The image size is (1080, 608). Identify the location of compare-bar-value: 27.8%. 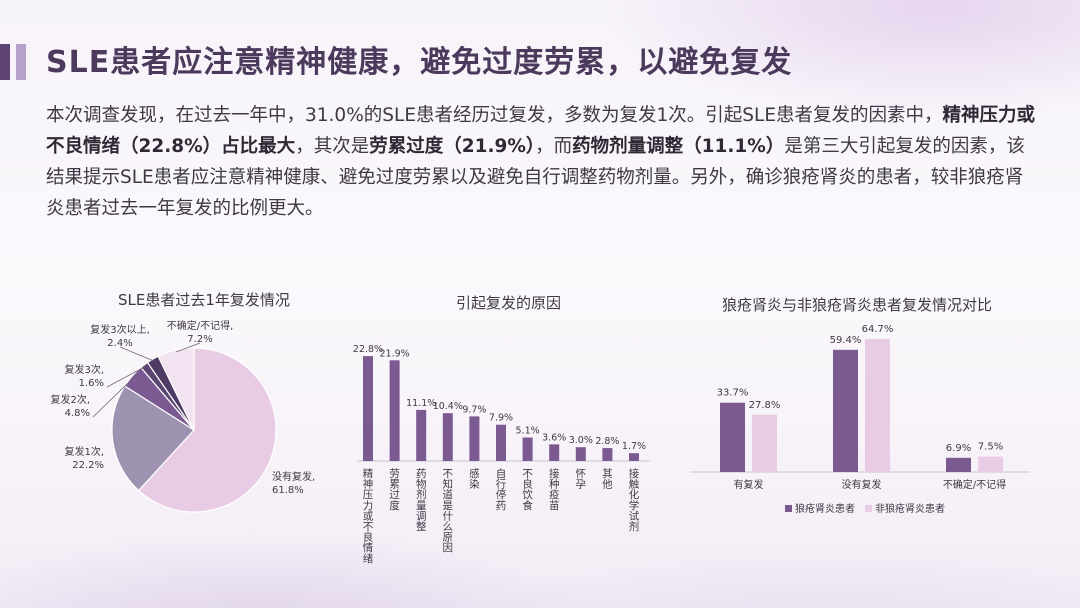
(765, 405).